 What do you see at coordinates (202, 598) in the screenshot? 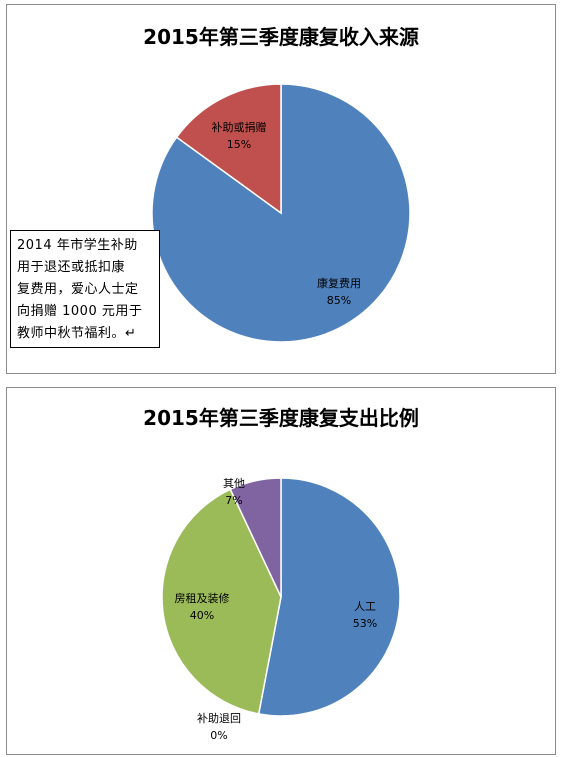
I see `slice-label: 房租及装修` at bounding box center [202, 598].